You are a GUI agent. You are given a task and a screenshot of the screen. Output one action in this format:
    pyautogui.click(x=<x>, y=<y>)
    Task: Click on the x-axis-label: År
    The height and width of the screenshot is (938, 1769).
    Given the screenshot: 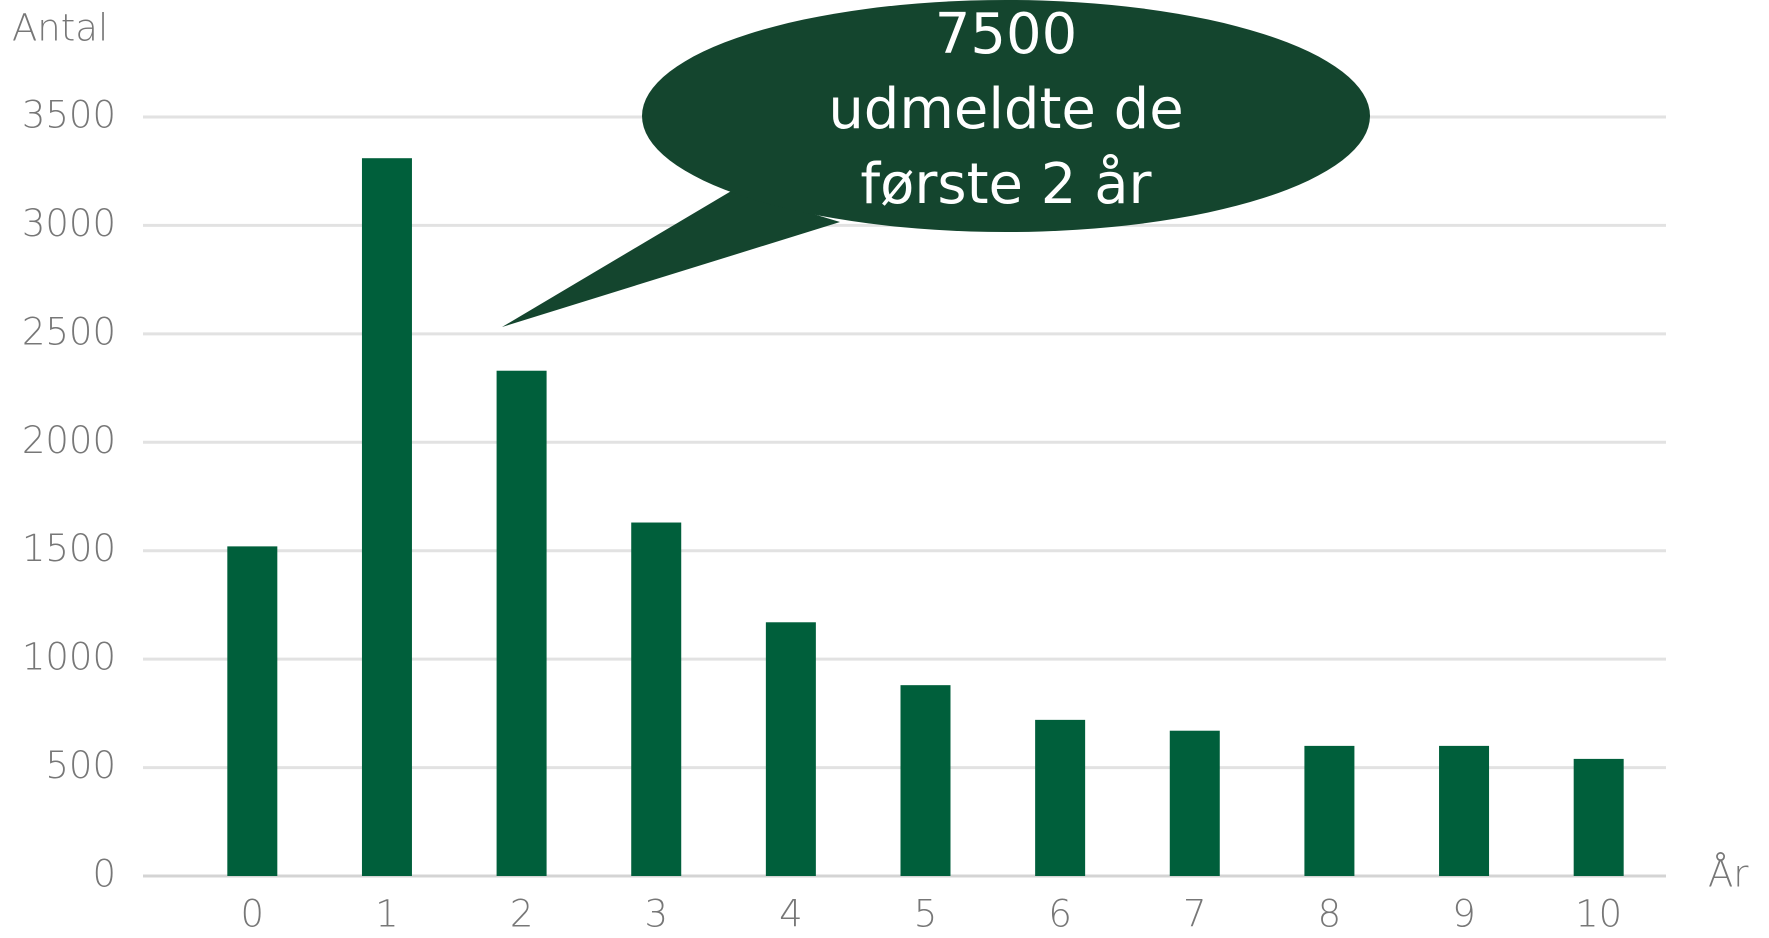 What is the action you would take?
    pyautogui.click(x=1728, y=874)
    